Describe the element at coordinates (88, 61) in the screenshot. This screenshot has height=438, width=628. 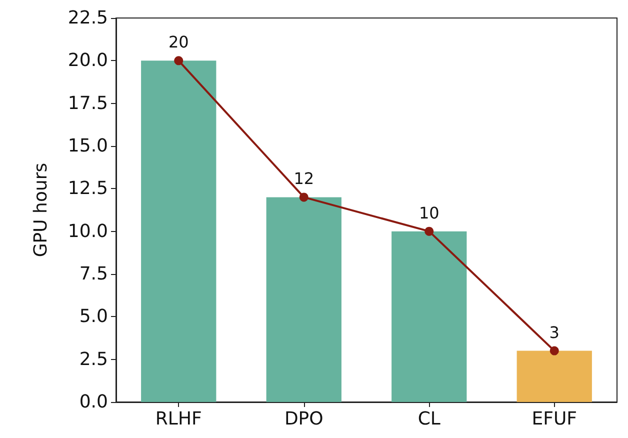
I see `y-tick-label: 20.0` at that location.